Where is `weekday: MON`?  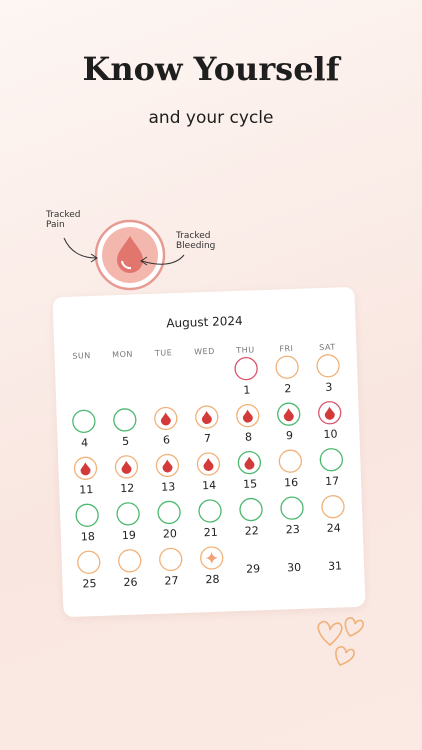
weekday: MON is located at coordinates (122, 355).